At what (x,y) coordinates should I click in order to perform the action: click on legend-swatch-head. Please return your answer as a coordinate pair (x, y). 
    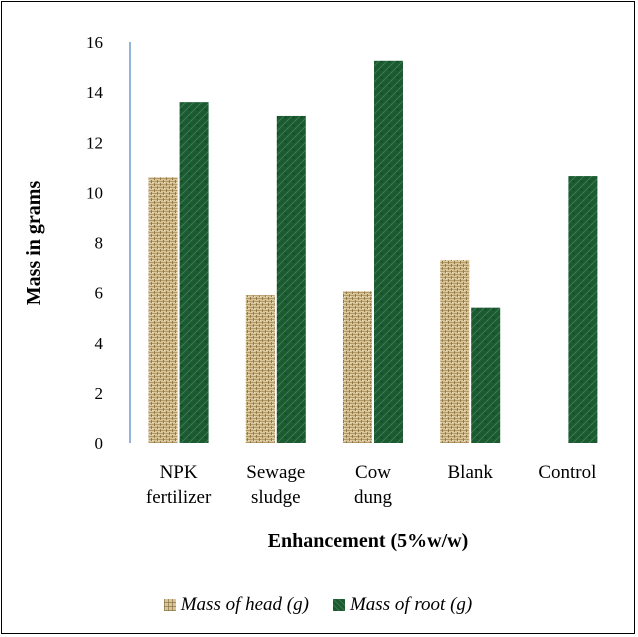
    Looking at the image, I should click on (169, 605).